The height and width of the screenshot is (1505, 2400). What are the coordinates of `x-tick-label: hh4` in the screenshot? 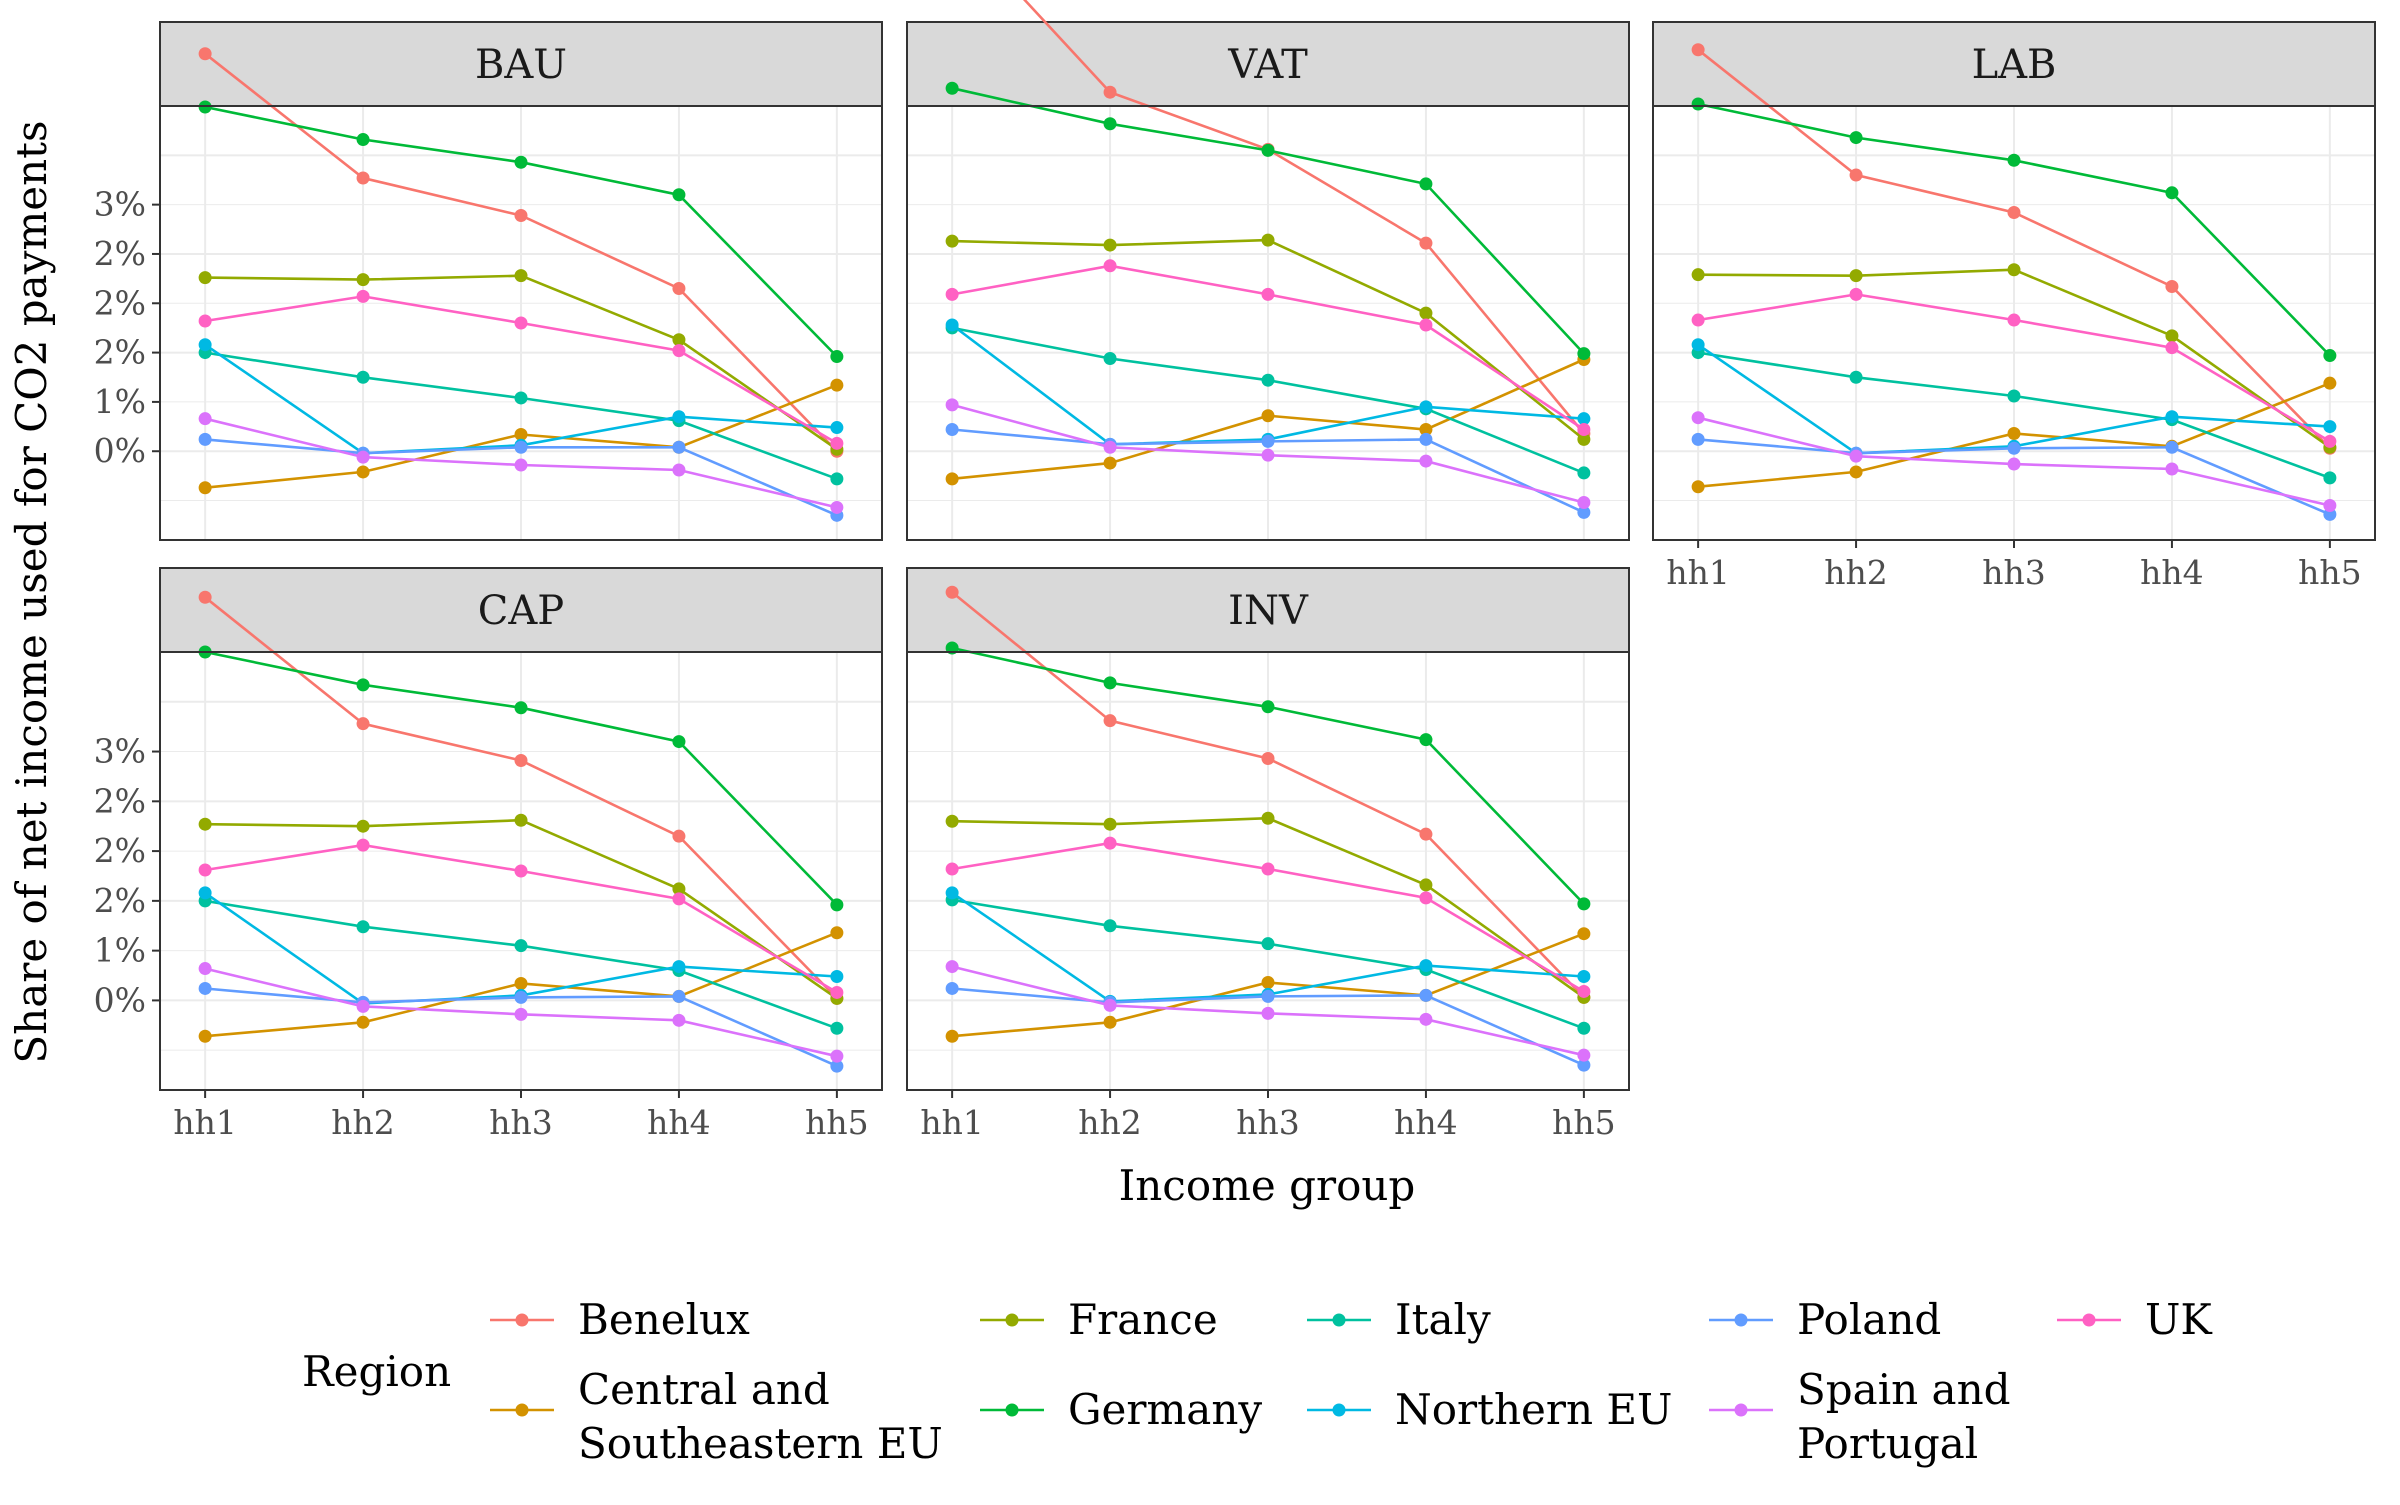 It's located at (1426, 1122).